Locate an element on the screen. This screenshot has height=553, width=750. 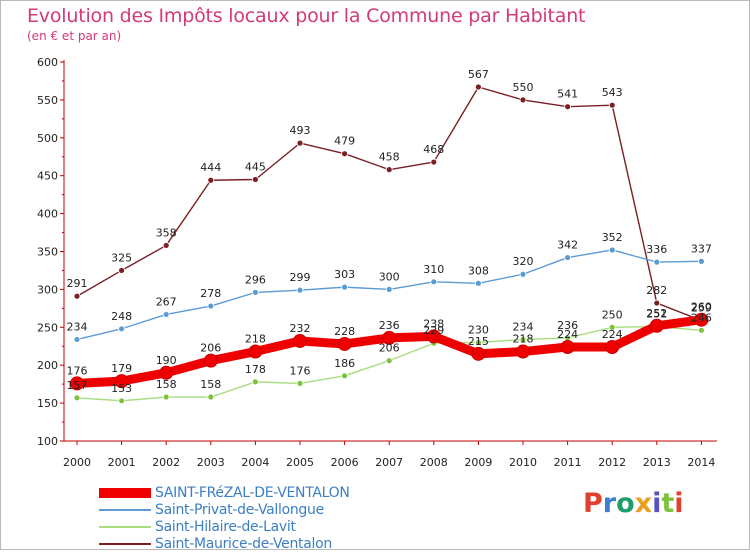
data-label: 282 is located at coordinates (656, 290).